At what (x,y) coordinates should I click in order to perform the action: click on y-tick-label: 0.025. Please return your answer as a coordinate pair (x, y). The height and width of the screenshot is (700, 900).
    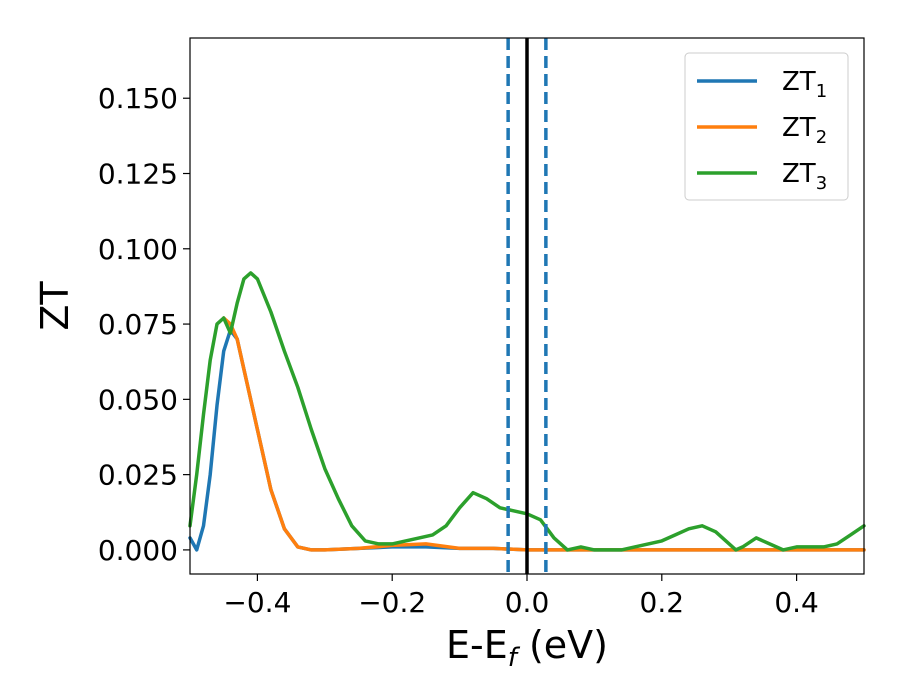
    Looking at the image, I should click on (138, 475).